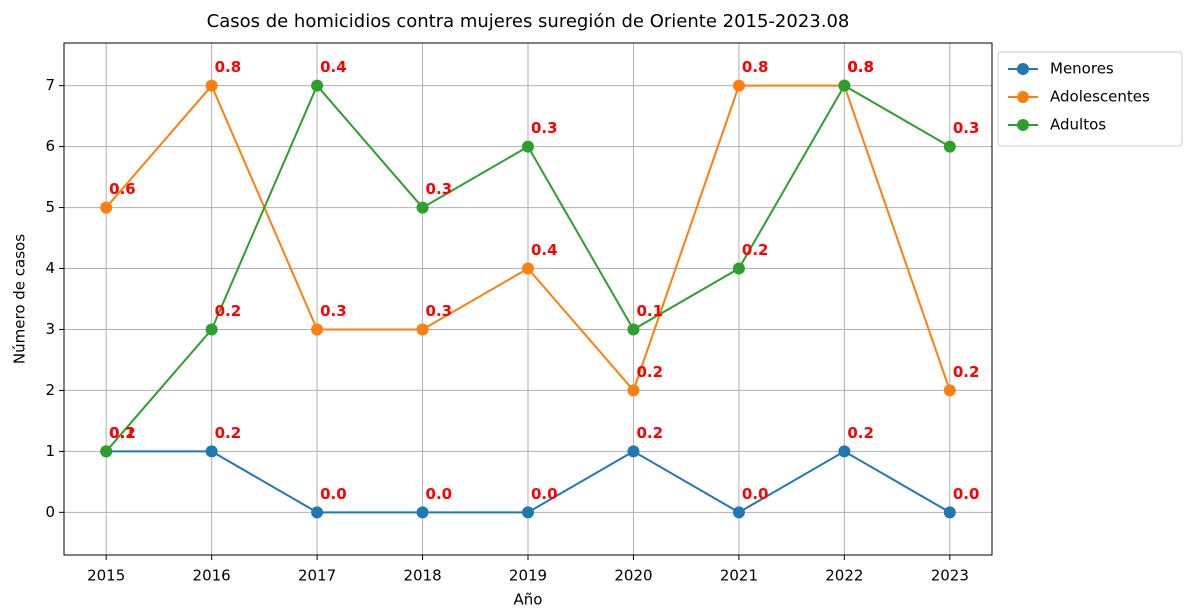  What do you see at coordinates (528, 600) in the screenshot?
I see `x-axis-label: Año` at bounding box center [528, 600].